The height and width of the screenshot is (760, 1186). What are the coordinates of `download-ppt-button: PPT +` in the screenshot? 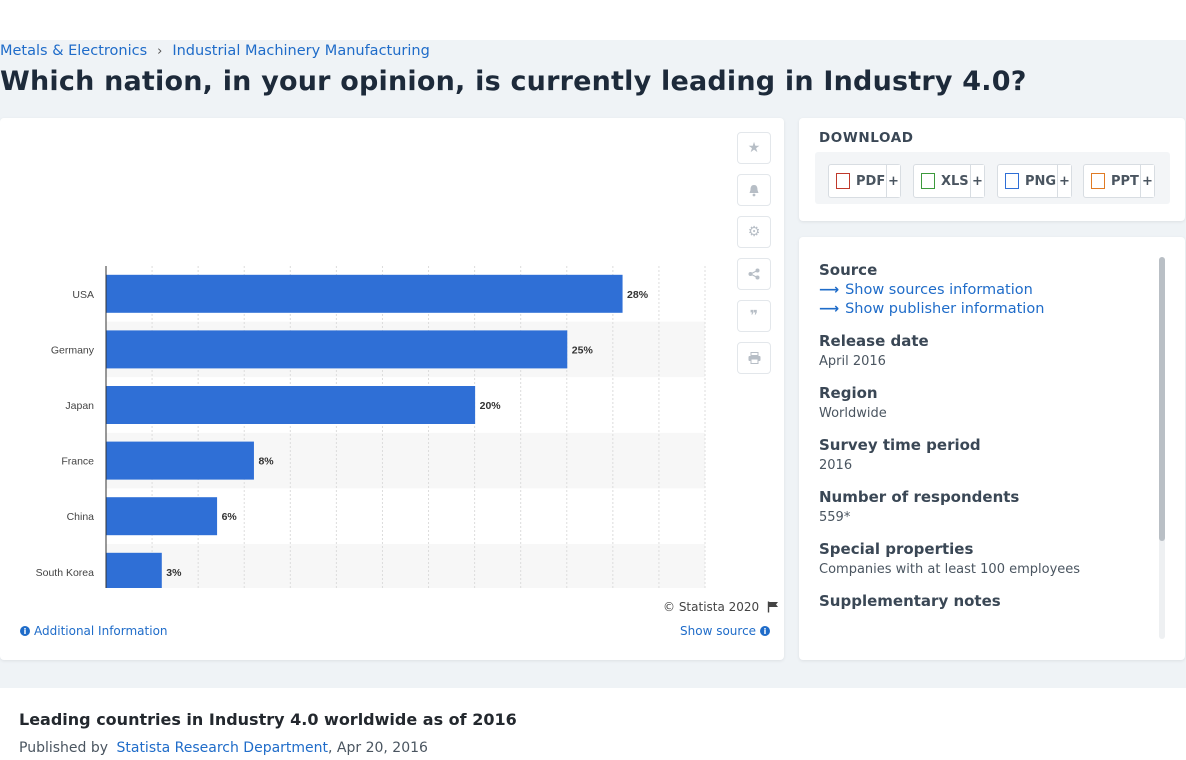 It's located at (1119, 181).